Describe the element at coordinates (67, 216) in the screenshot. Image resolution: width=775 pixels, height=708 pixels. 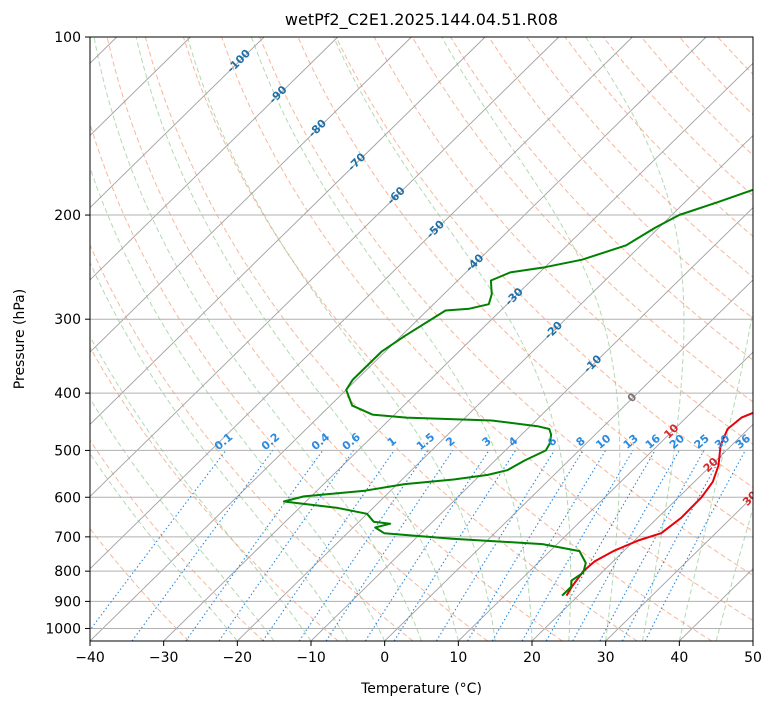
I see `y-tick-label: 200` at that location.